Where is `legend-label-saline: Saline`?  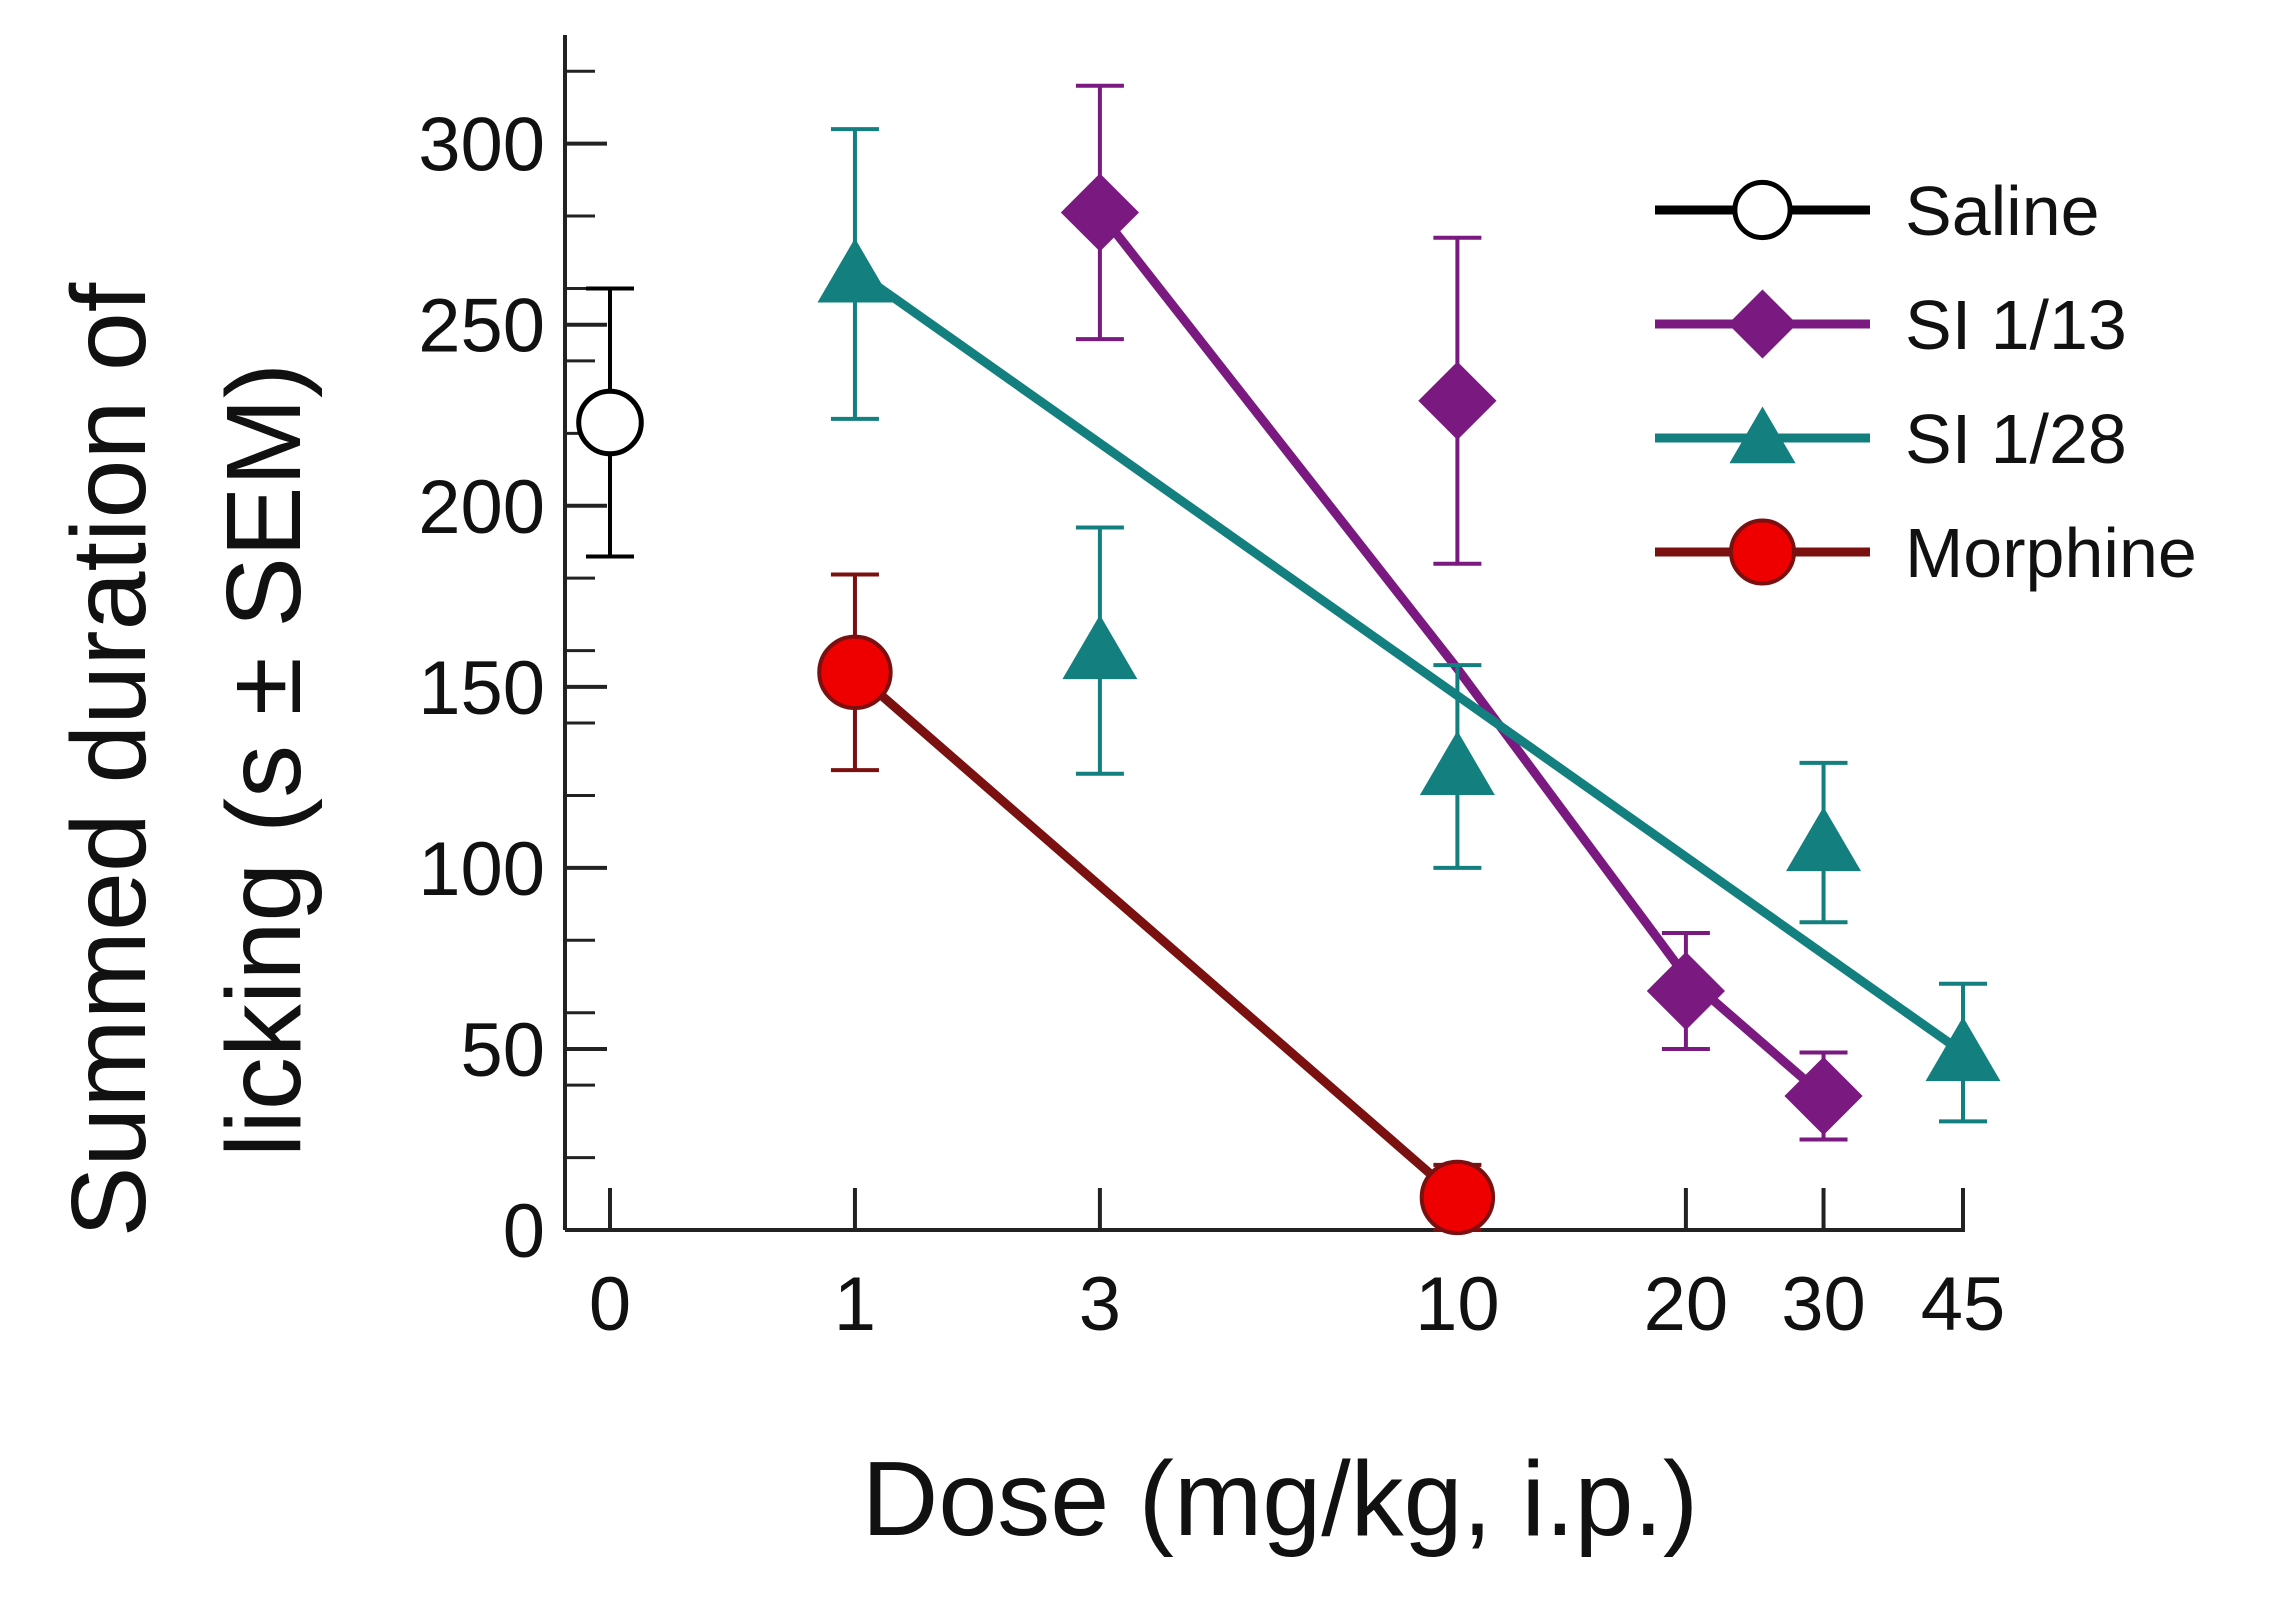 legend-label-saline: Saline is located at coordinates (2002, 211).